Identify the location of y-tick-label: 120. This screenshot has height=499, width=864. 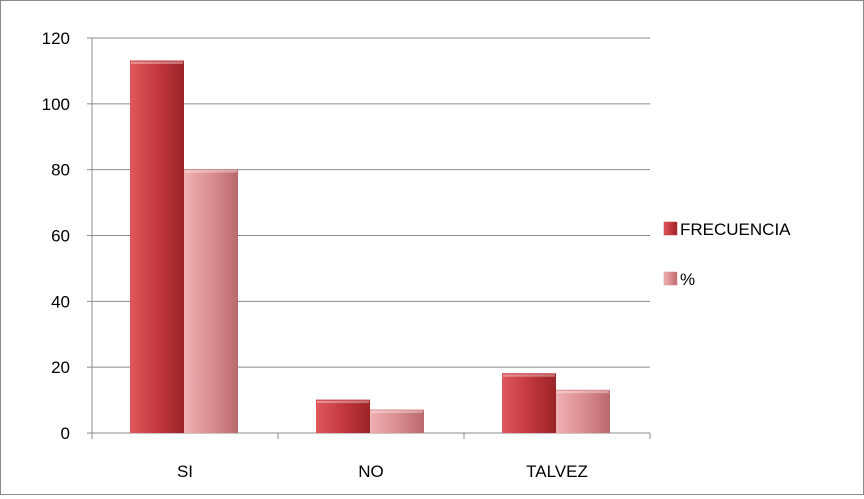
(56, 38).